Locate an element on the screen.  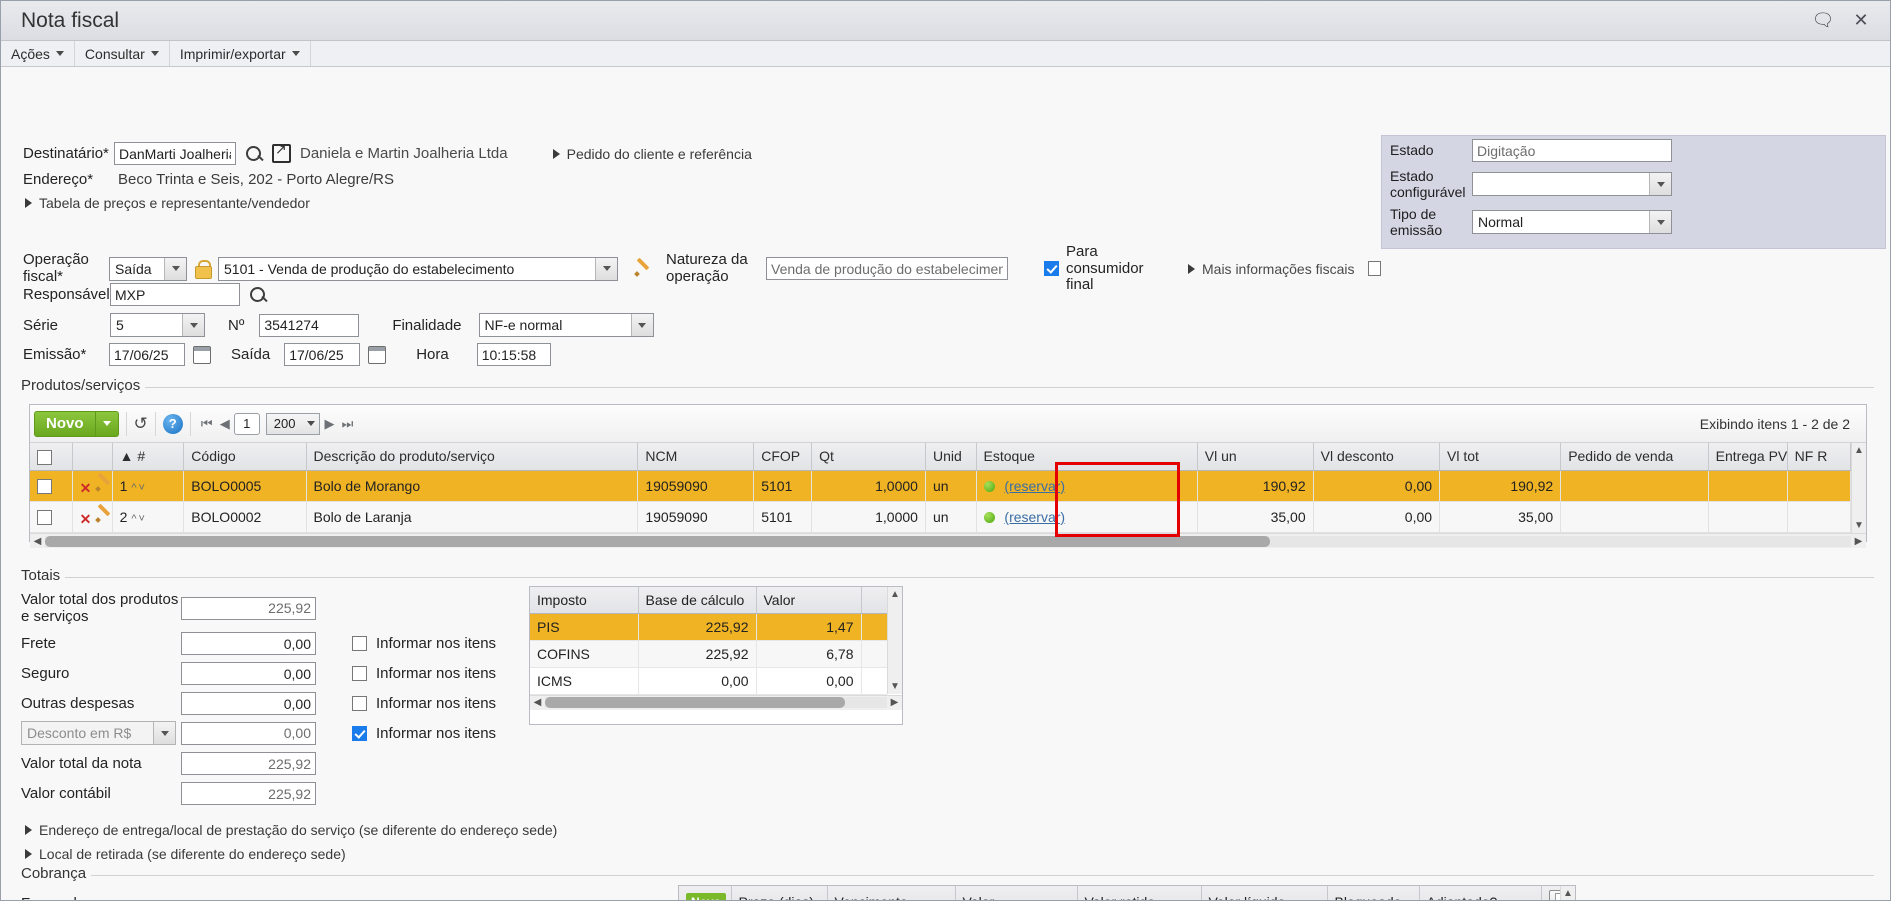
frete-input is located at coordinates (248, 643).